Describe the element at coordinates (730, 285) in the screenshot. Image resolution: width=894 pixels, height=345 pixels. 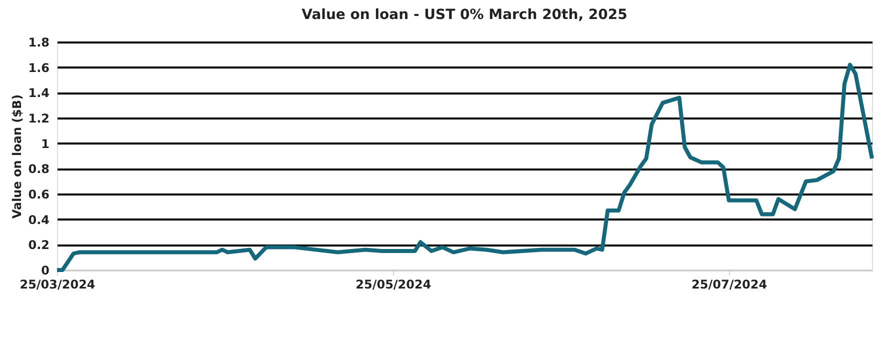
I see `x-tick-label: 25/07/2024` at that location.